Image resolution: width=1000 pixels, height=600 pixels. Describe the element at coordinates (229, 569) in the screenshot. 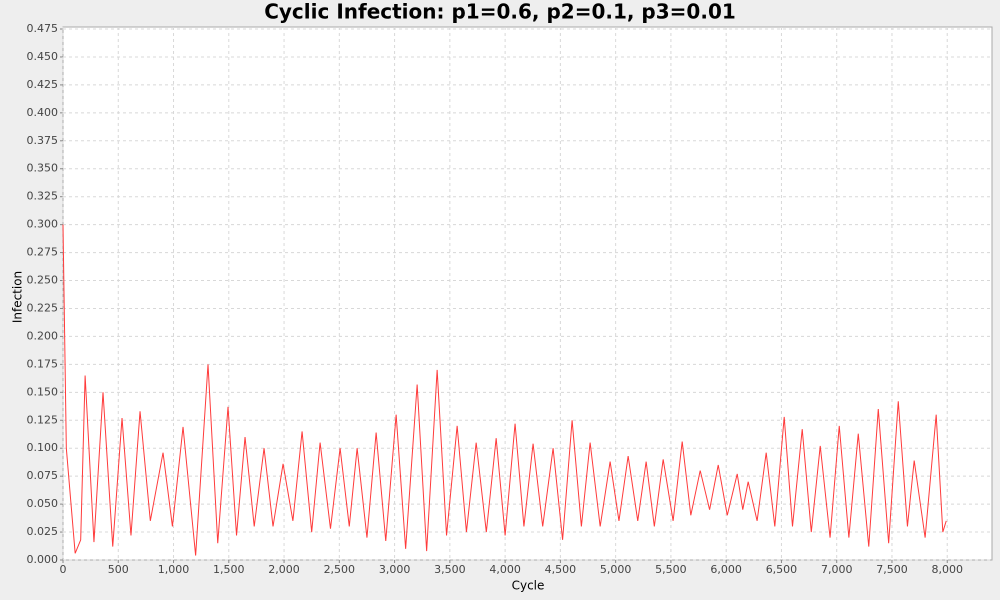

I see `x-tick-label: 1,500` at that location.